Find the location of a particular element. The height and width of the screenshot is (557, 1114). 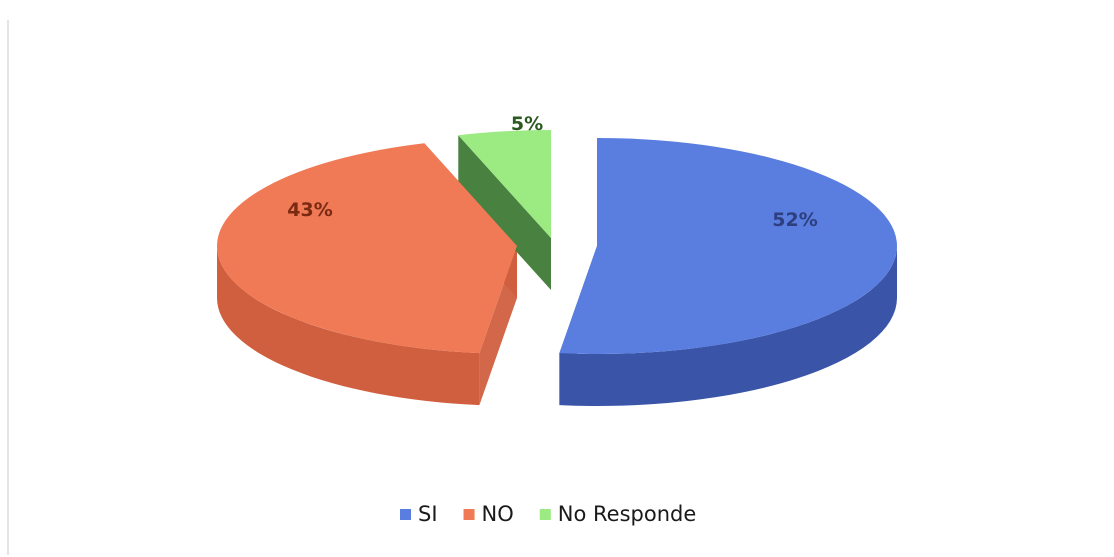

slice-side-no-responde is located at coordinates (504, 212).